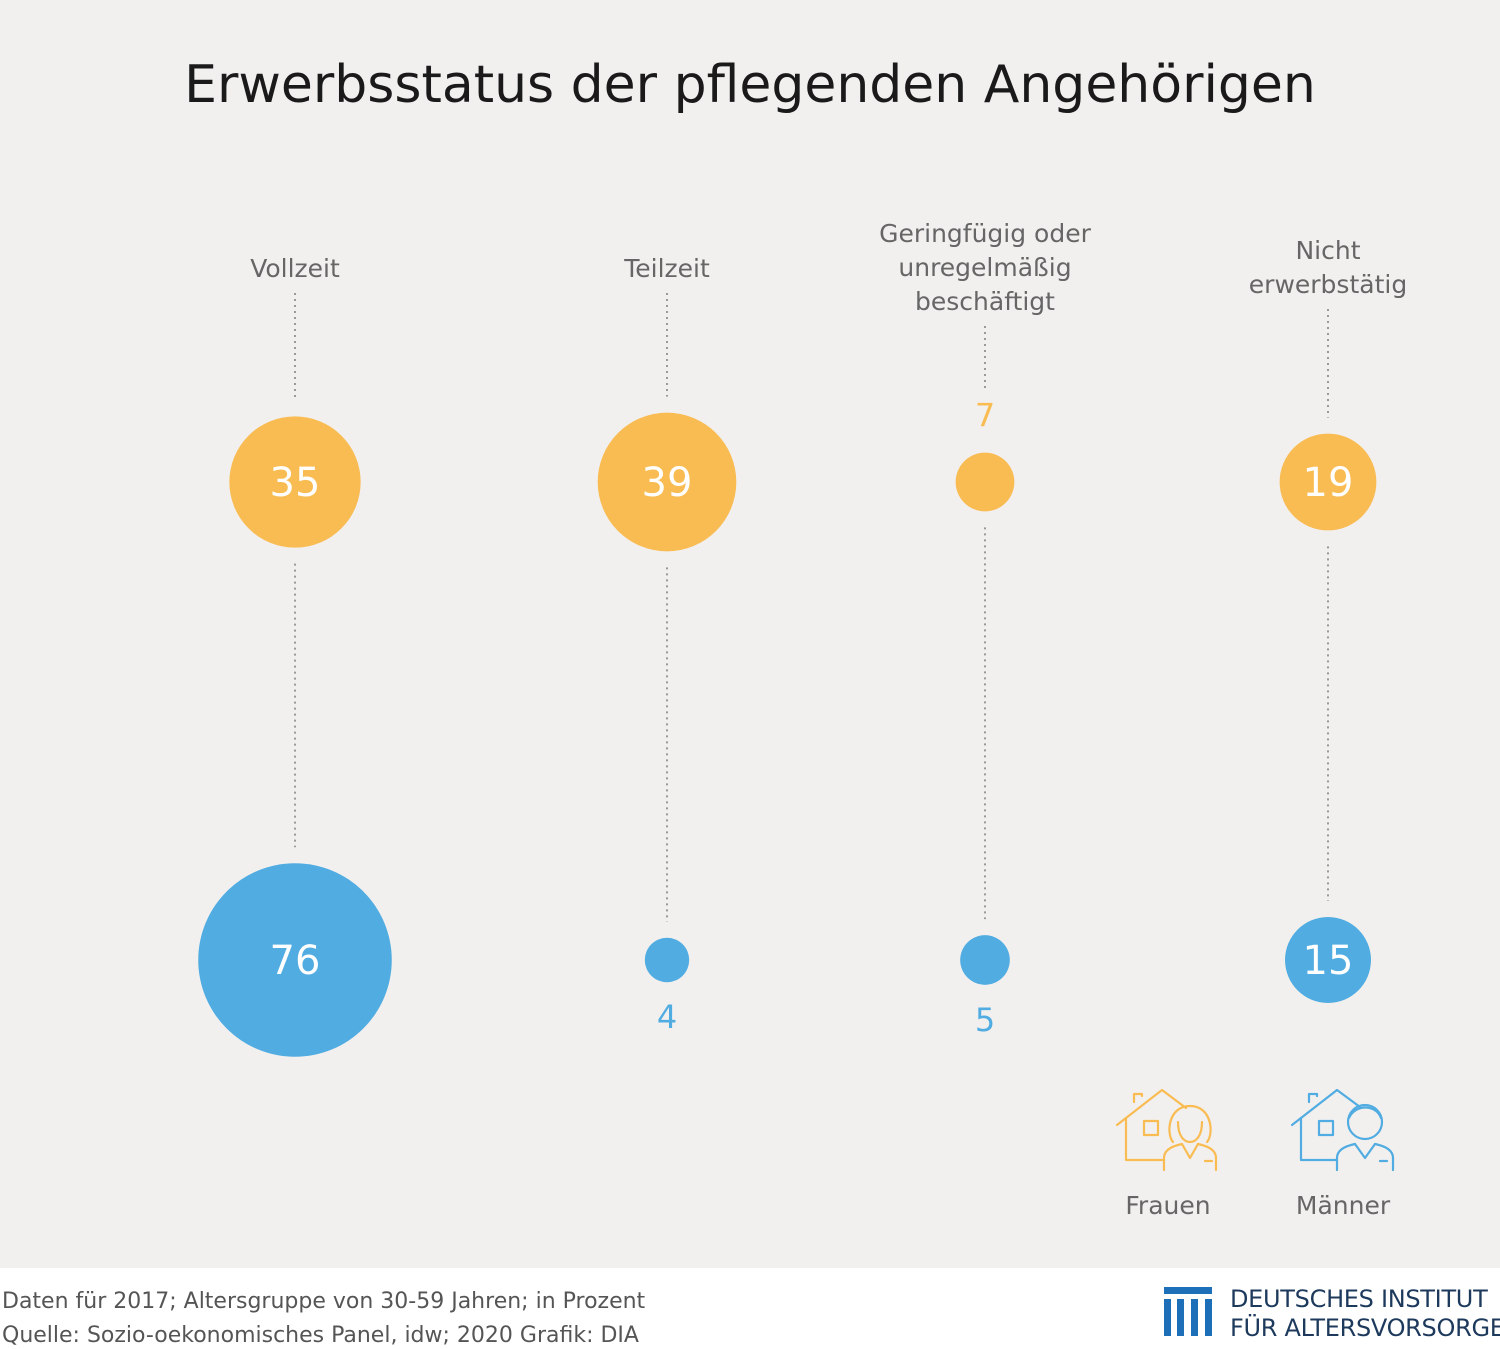 This screenshot has width=1500, height=1349. What do you see at coordinates (1365, 1328) in the screenshot?
I see `brand-name-line2: FÜR ALTERSVORSORGE` at bounding box center [1365, 1328].